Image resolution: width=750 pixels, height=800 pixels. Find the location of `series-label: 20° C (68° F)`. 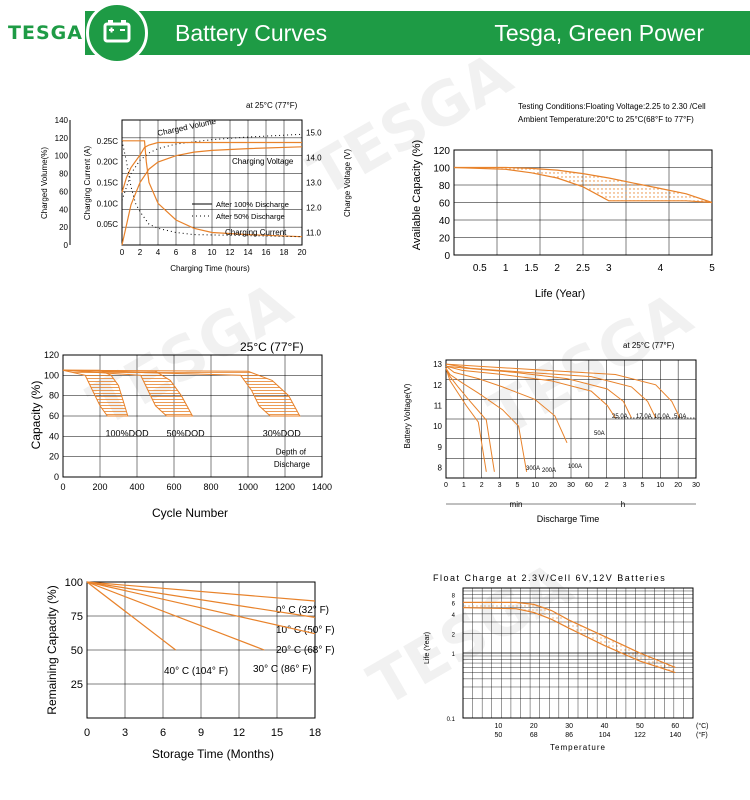

series-label: 20° C (68° F) is located at coordinates (305, 650).